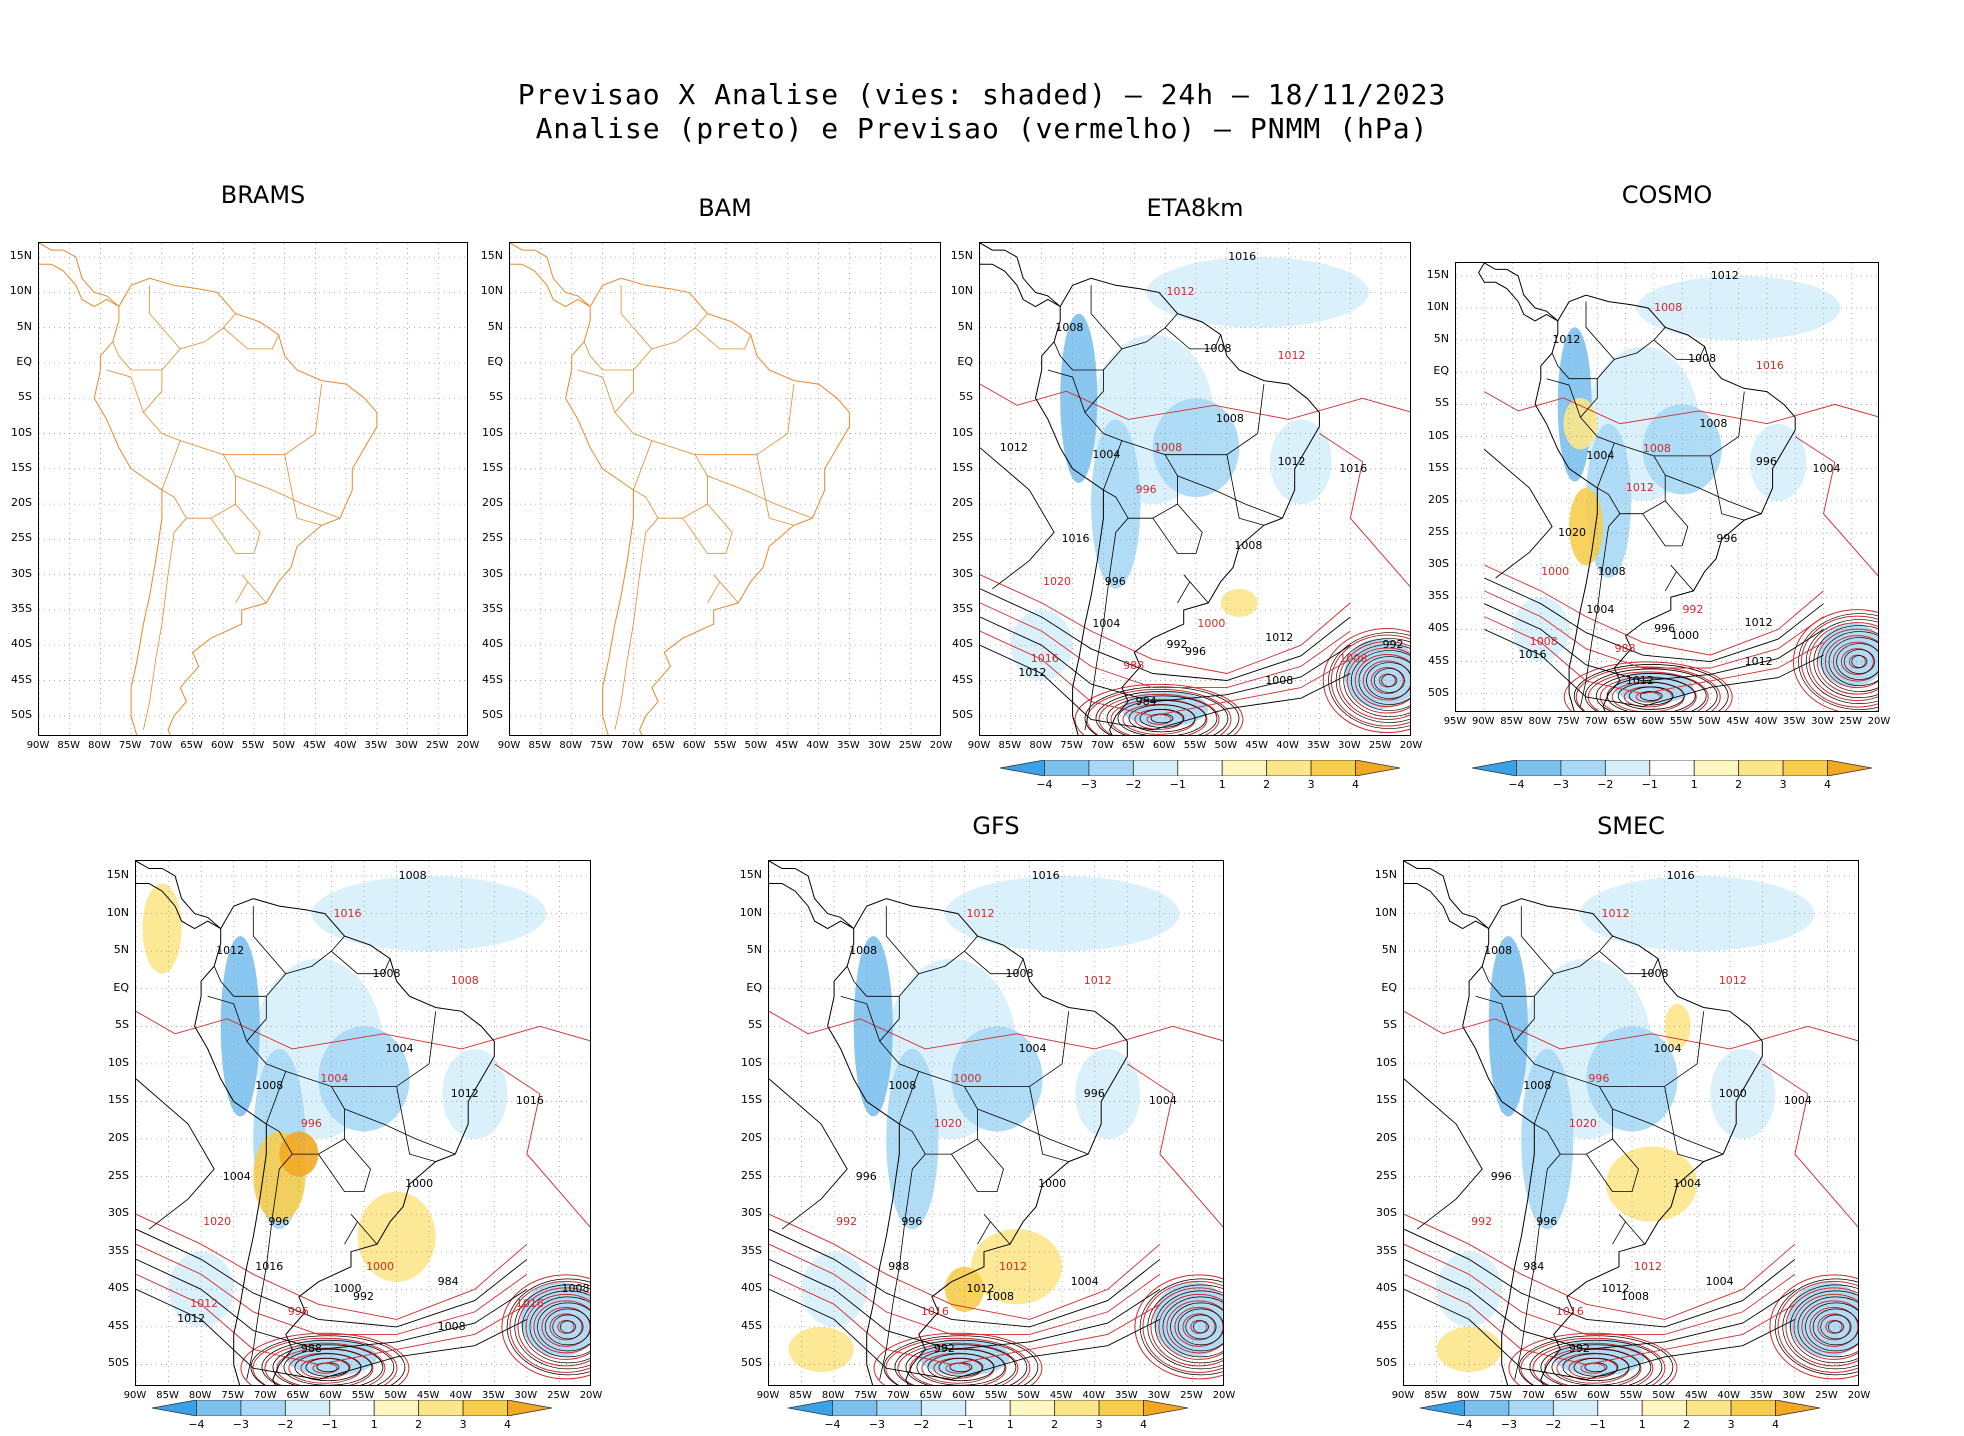 Image resolution: width=1964 pixels, height=1436 pixels. I want to click on longitude-label: 70W, so click(1596, 721).